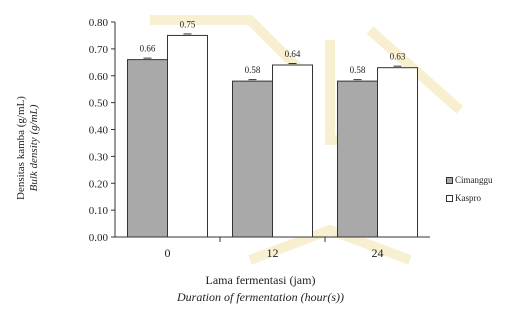 Image resolution: width=521 pixels, height=328 pixels. I want to click on x-axis-label: Lama fermentasi (jam), so click(260, 280).